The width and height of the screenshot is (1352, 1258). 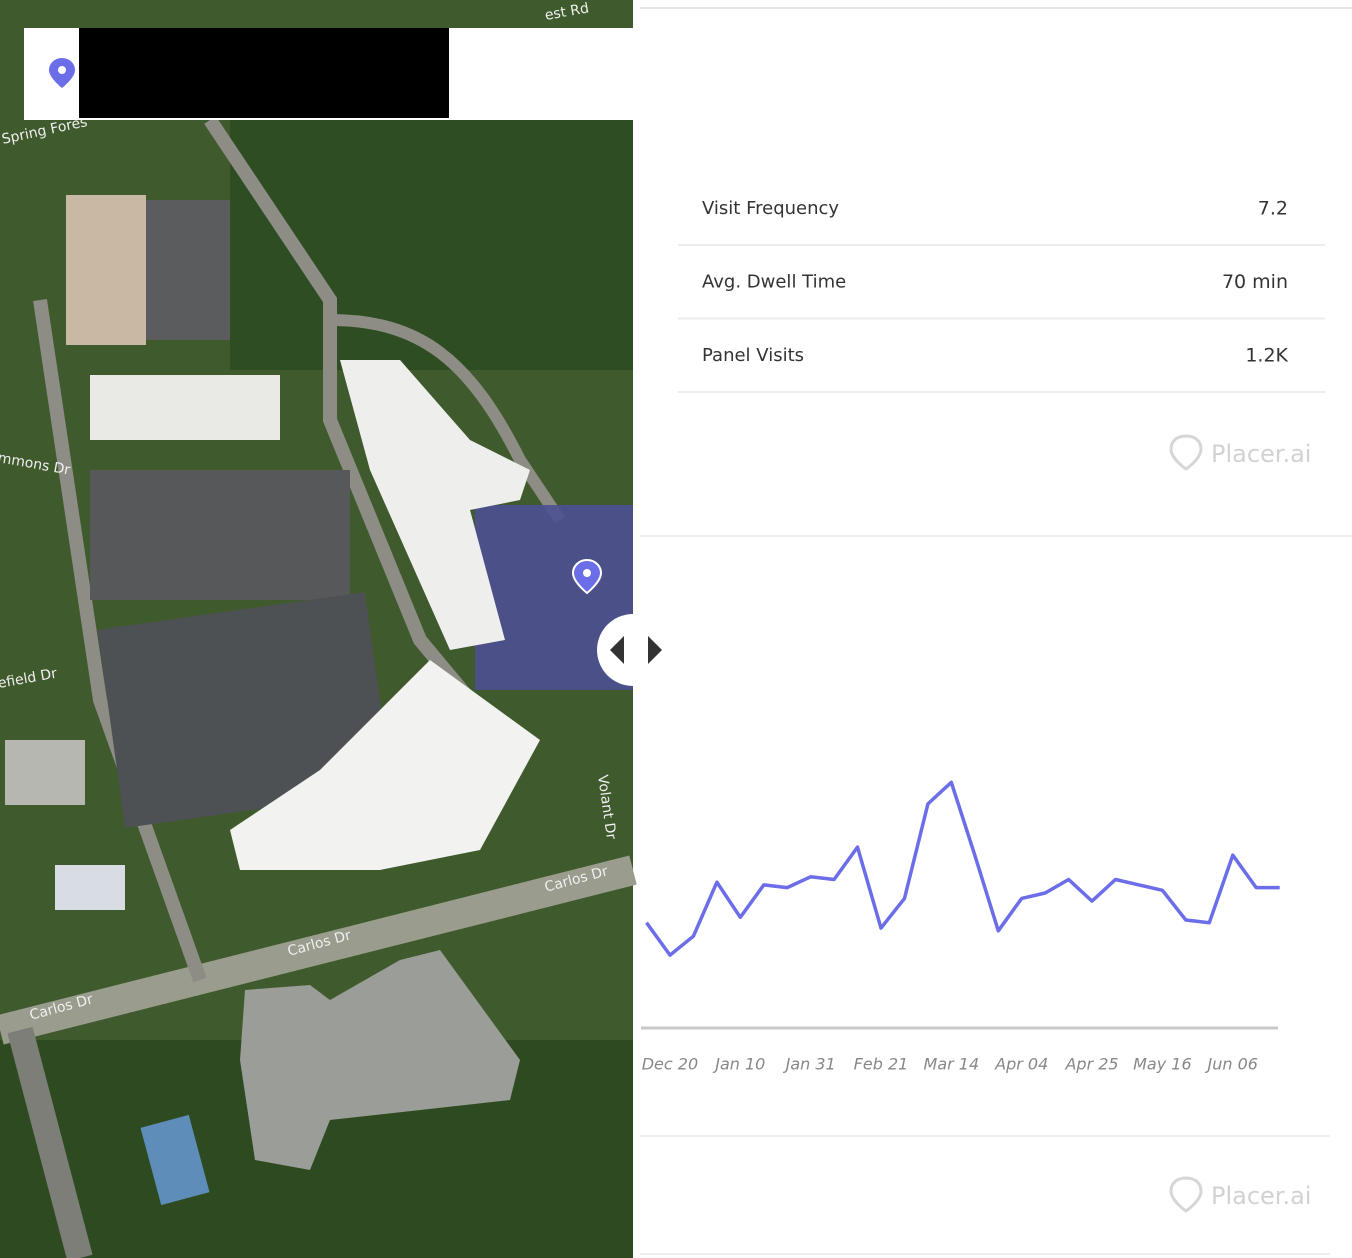 What do you see at coordinates (567, 11) in the screenshot?
I see `street-label: est Rd` at bounding box center [567, 11].